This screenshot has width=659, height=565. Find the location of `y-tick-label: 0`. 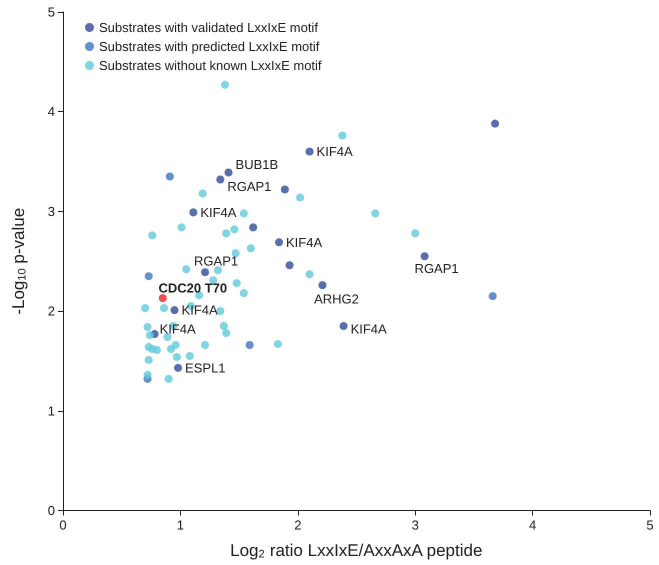

y-tick-label: 0 is located at coordinates (51, 510).